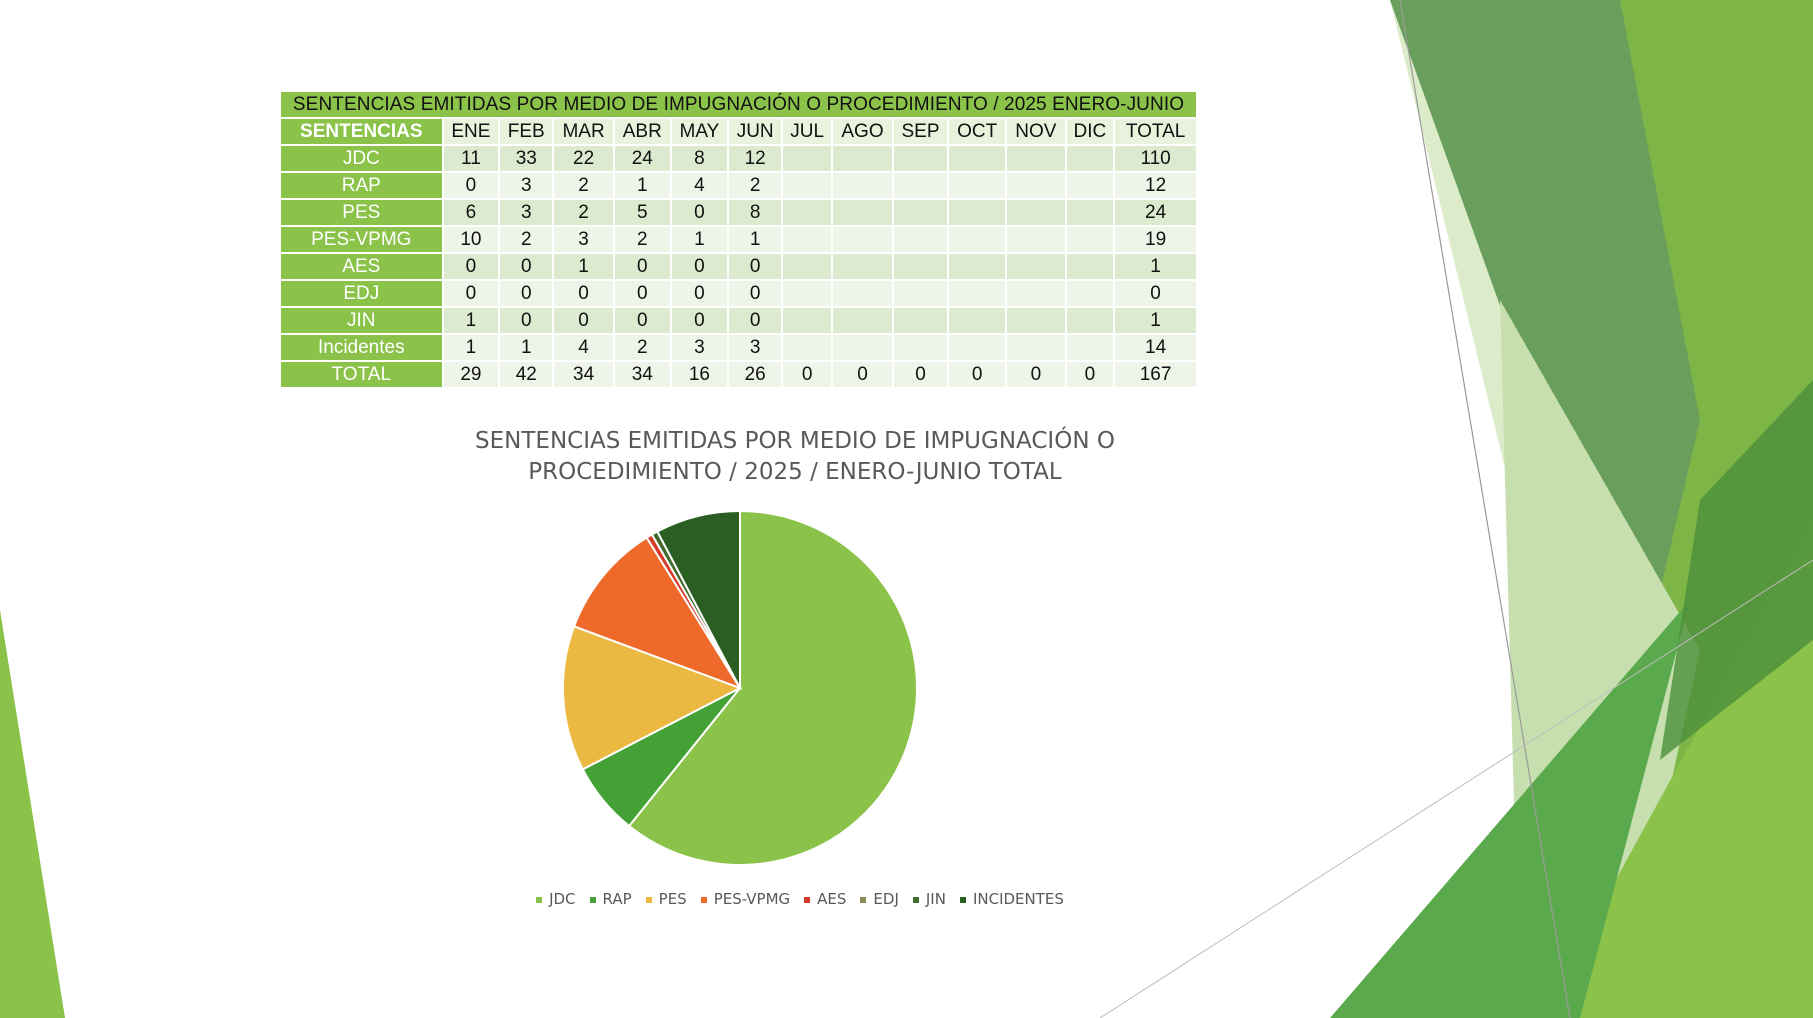 This screenshot has height=1018, width=1813. Describe the element at coordinates (755, 374) in the screenshot. I see `table-cell: 26` at that location.